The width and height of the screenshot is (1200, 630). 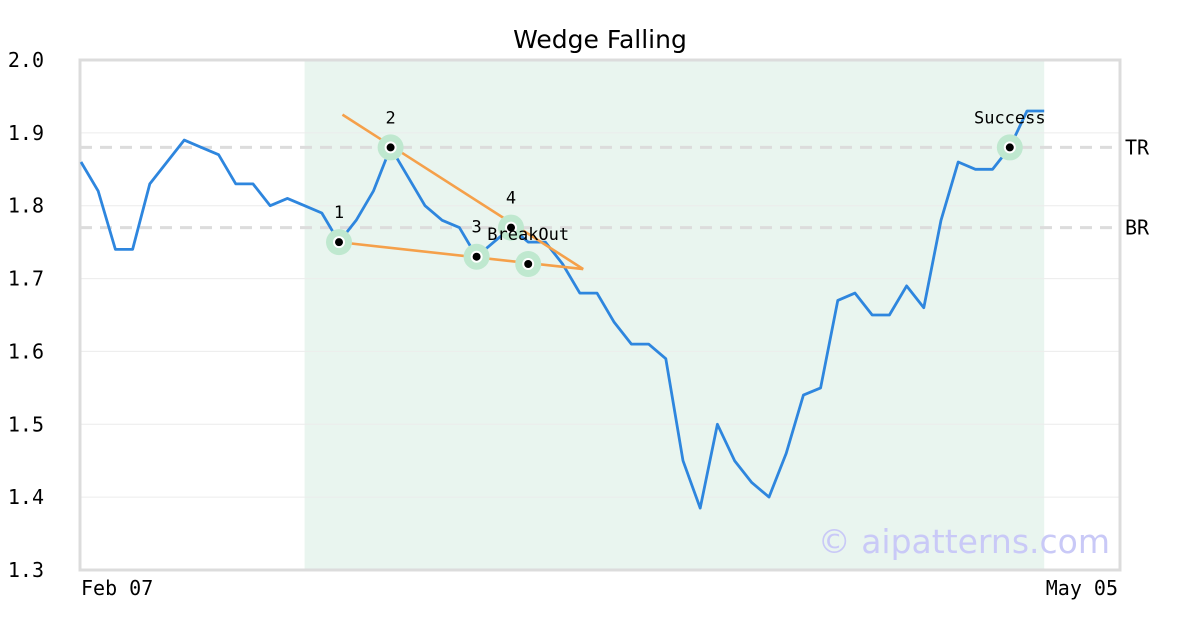 What do you see at coordinates (964, 541) in the screenshot?
I see `watermark-text: © aipatterns.com` at bounding box center [964, 541].